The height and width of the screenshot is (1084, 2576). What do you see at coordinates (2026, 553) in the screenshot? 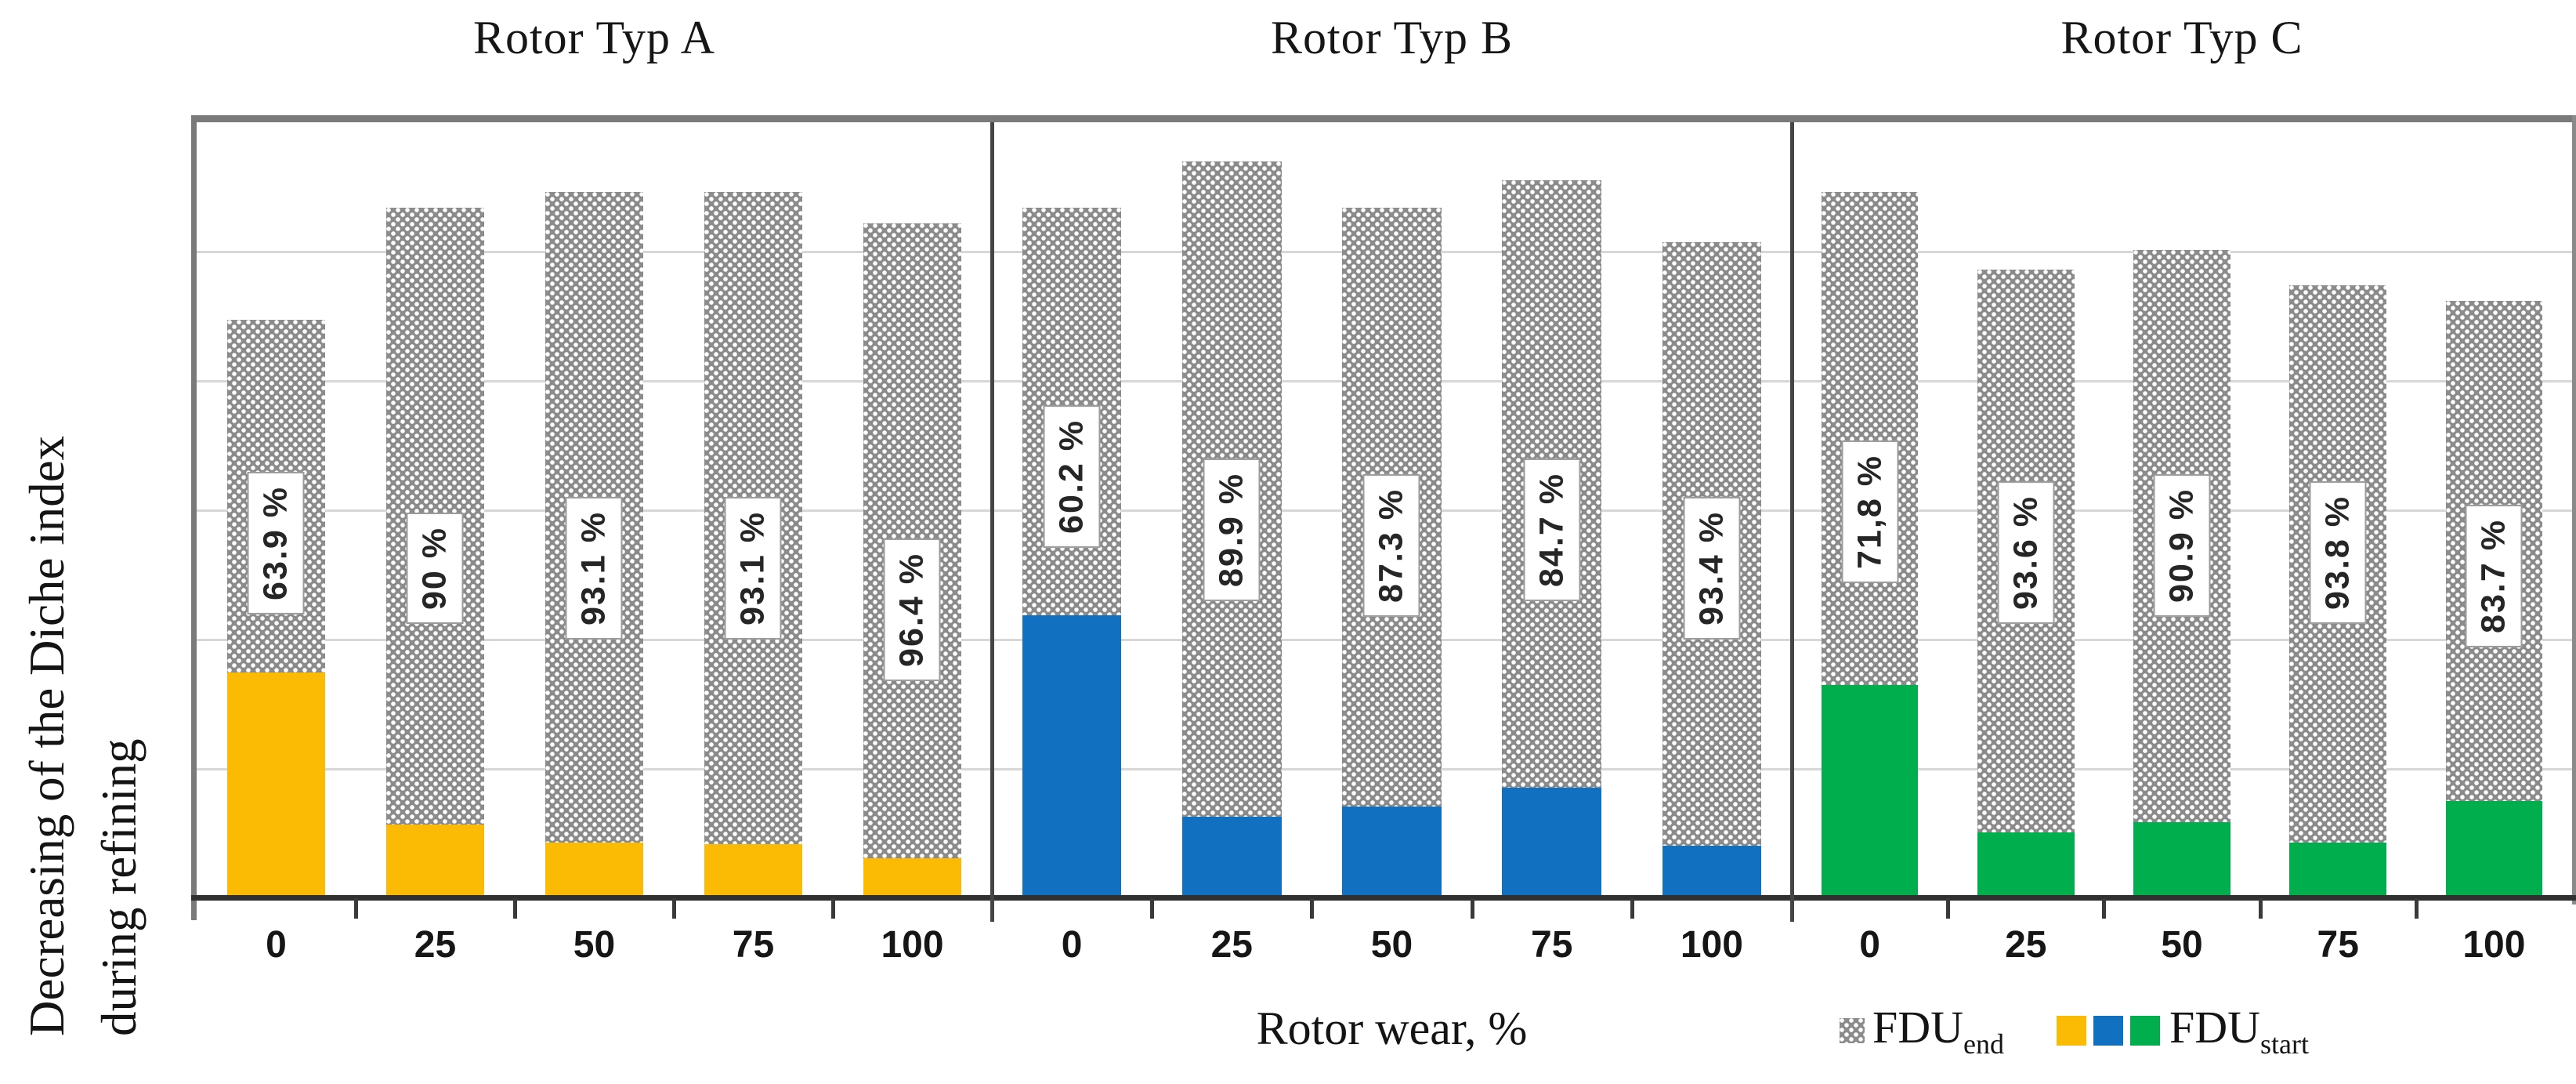
I see `decrease-percent-label: 93.6 %` at bounding box center [2026, 553].